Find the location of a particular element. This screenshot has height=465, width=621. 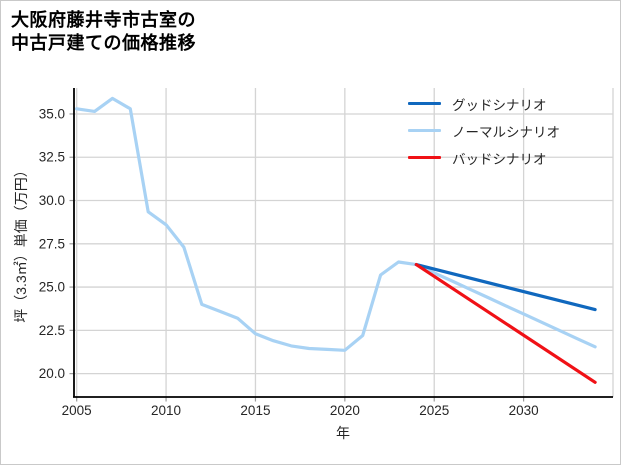

y-tick-label: 22.5 is located at coordinates (52, 330).